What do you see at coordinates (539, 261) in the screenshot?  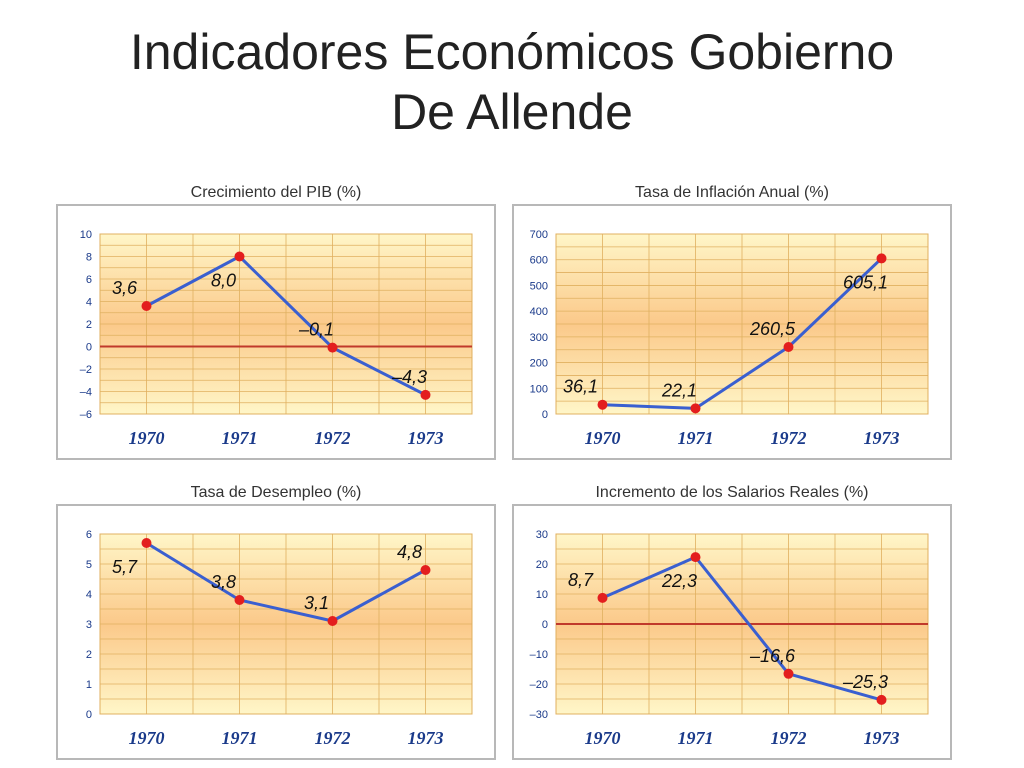 I see `y-tick-label: 600` at bounding box center [539, 261].